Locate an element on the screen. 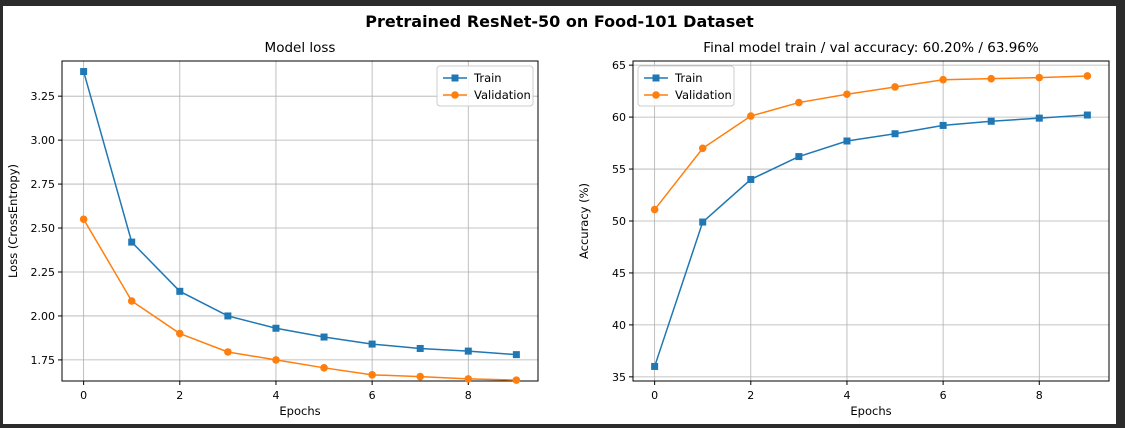 The width and height of the screenshot is (1125, 428). y-tick-label: 35 is located at coordinates (619, 377).